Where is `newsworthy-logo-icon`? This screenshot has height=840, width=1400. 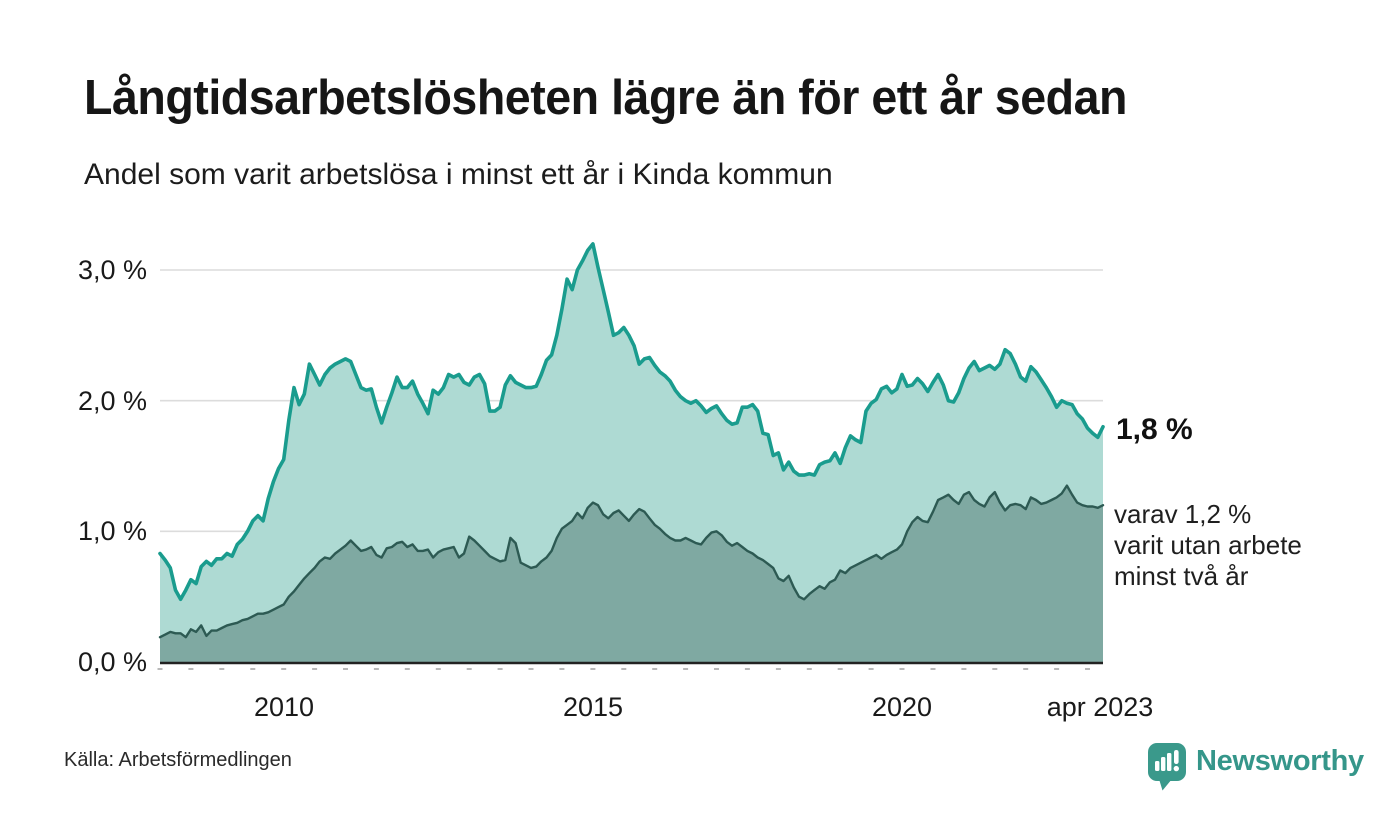 newsworthy-logo-icon is located at coordinates (1167, 767).